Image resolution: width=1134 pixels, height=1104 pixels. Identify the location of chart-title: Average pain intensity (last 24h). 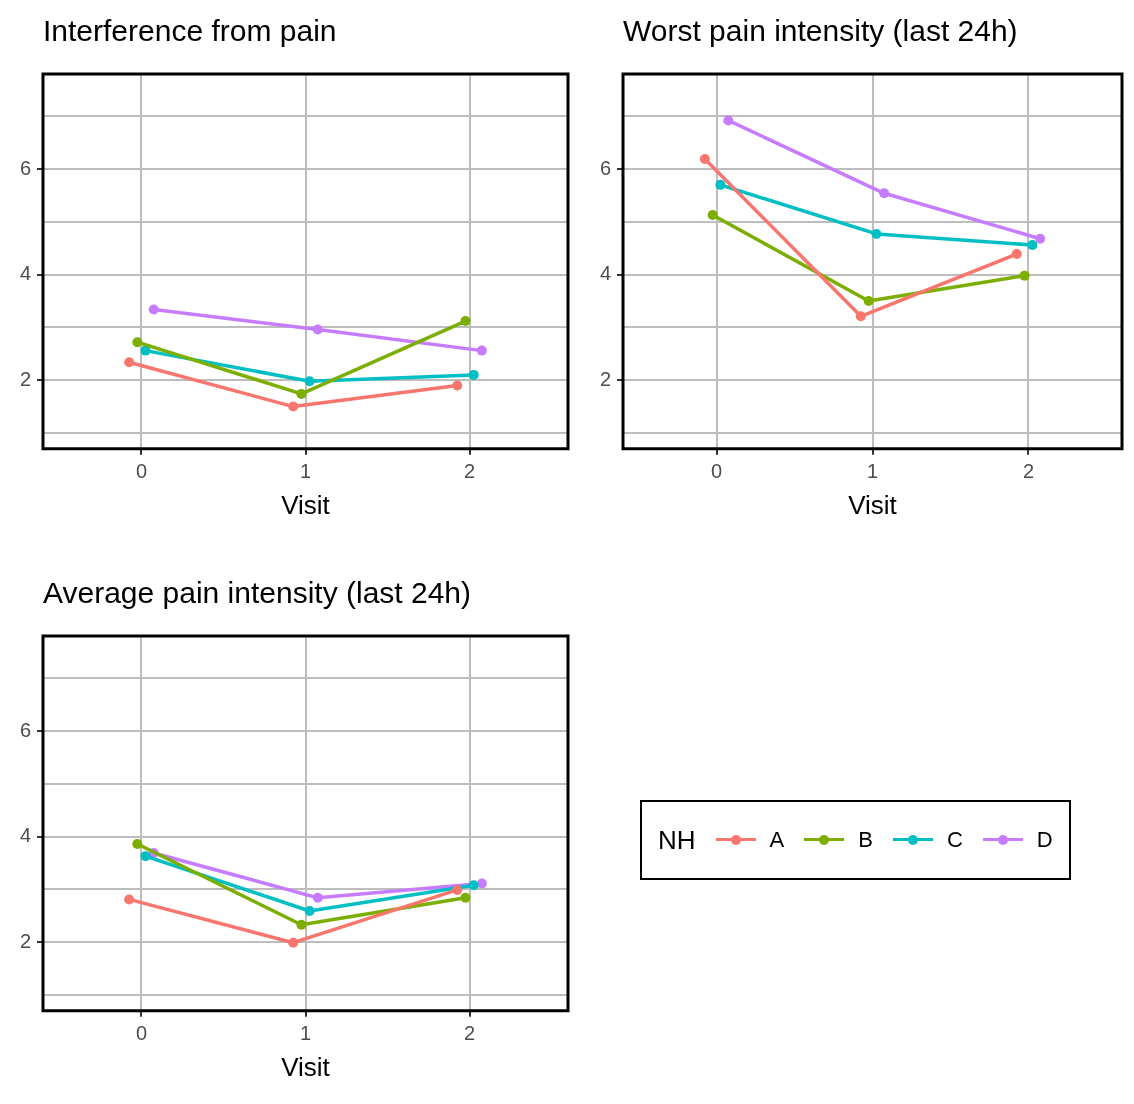
(257, 593).